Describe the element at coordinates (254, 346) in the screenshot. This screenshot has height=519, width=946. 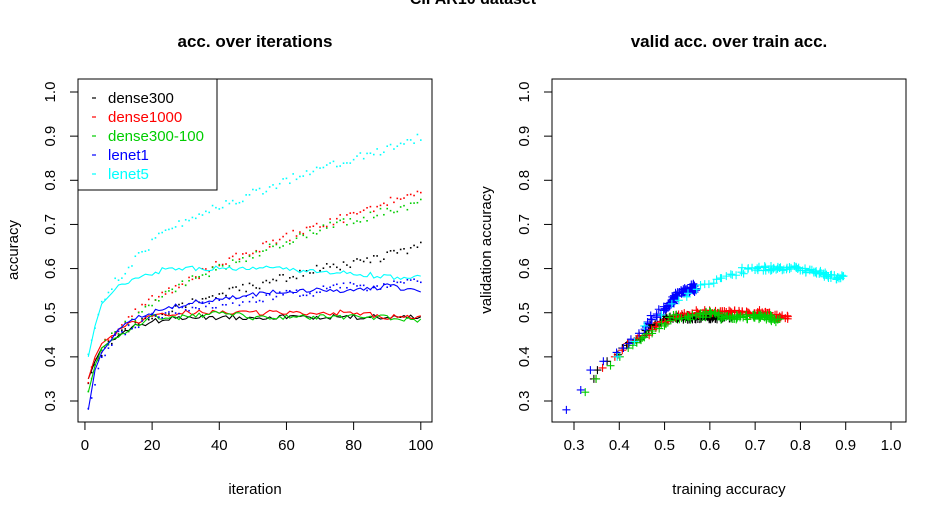
I see `valid-line-lenet1` at that location.